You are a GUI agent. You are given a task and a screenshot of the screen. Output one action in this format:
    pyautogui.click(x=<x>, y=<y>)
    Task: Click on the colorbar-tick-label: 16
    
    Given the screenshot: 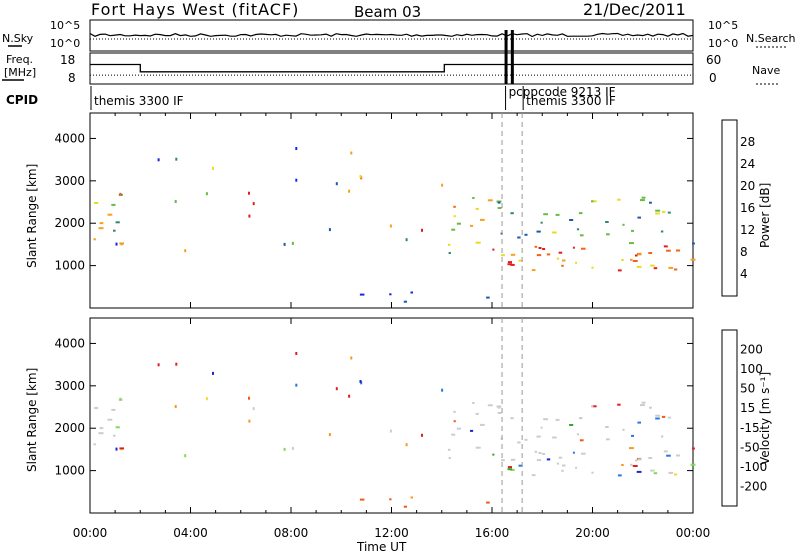 What is the action you would take?
    pyautogui.click(x=747, y=208)
    